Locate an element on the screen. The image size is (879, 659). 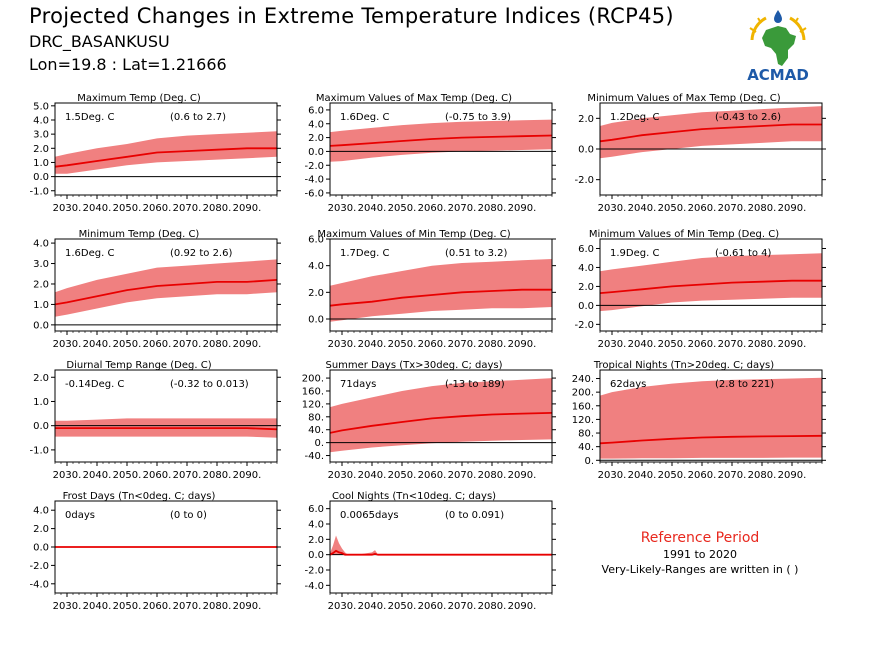
change-value: 62days is located at coordinates (628, 384).